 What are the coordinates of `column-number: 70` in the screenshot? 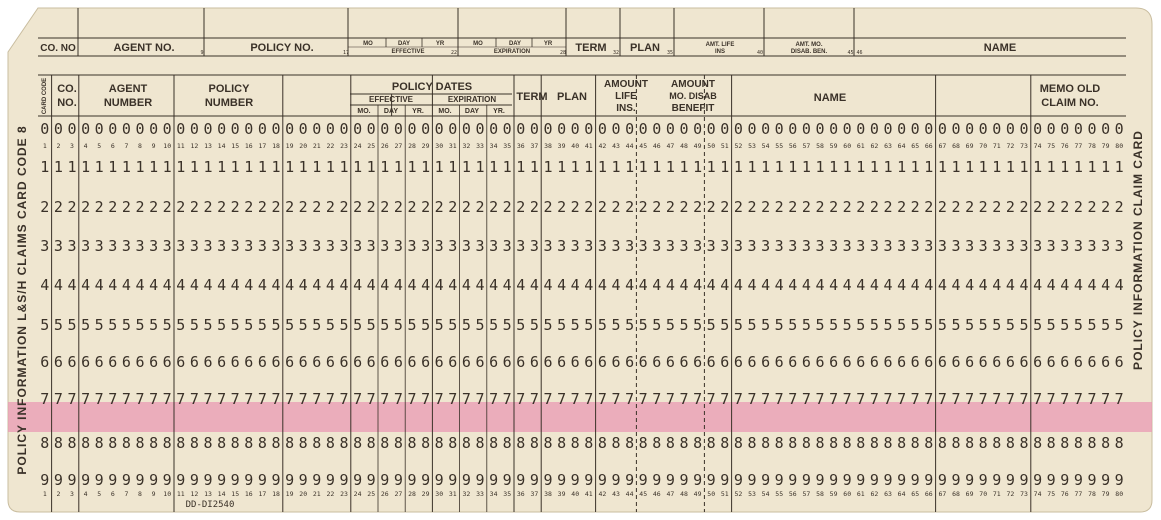 It's located at (983, 494).